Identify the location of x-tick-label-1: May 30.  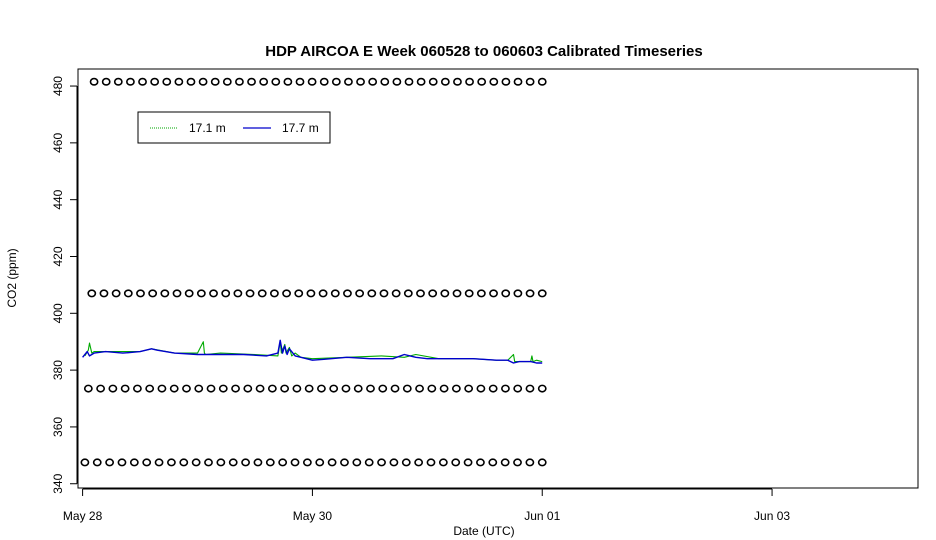
(313, 516).